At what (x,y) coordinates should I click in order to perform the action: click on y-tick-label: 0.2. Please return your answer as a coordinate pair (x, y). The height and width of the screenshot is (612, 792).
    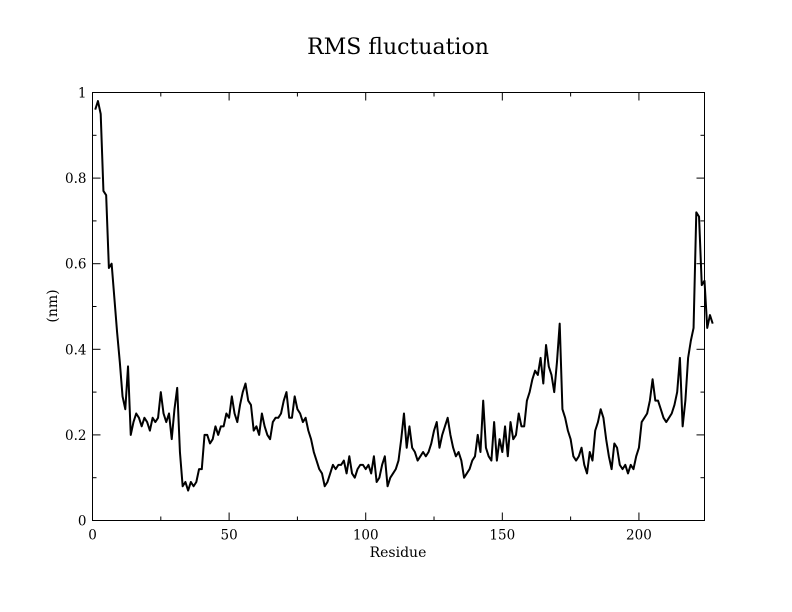
    Looking at the image, I should click on (75, 436).